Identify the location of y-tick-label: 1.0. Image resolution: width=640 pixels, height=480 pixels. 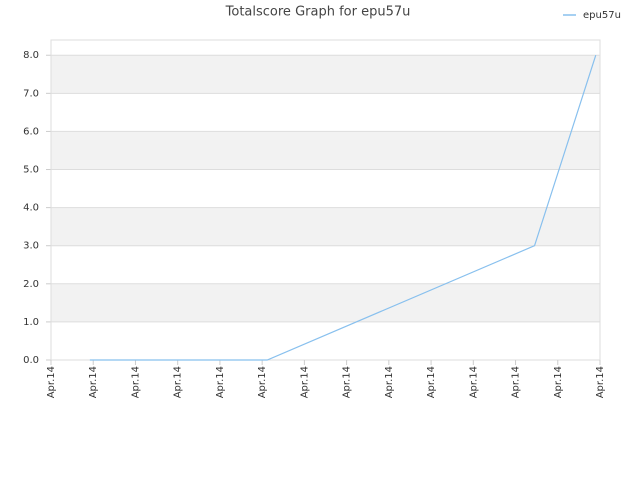
(31, 322).